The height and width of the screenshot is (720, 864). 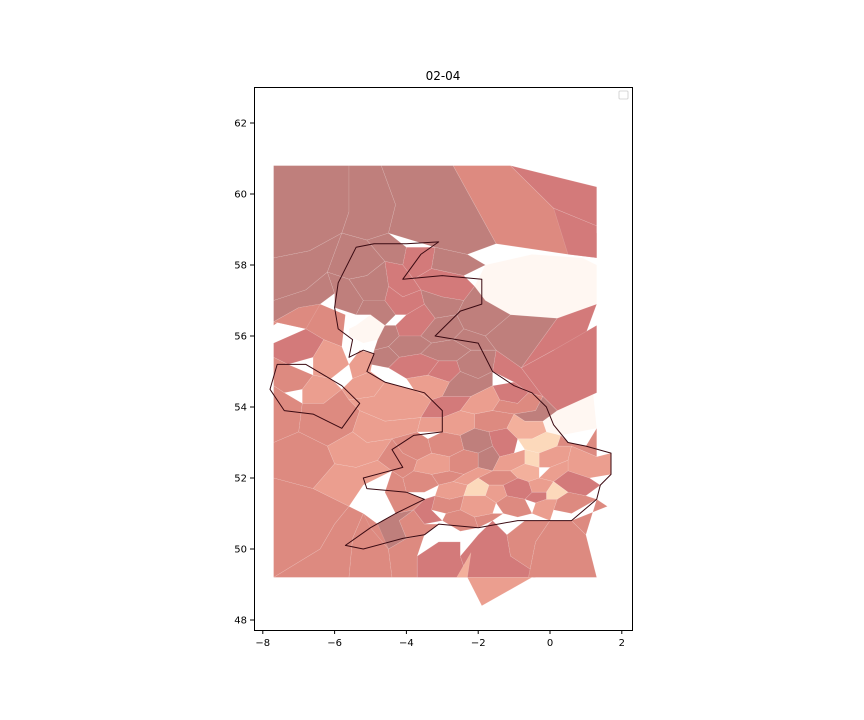 What do you see at coordinates (262, 643) in the screenshot?
I see `x-tick-label: −8` at bounding box center [262, 643].